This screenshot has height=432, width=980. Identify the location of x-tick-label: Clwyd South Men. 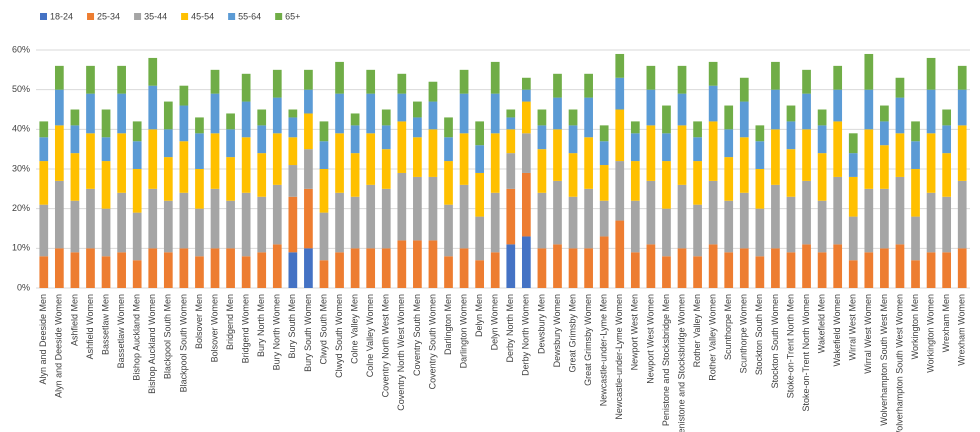
(323, 329).